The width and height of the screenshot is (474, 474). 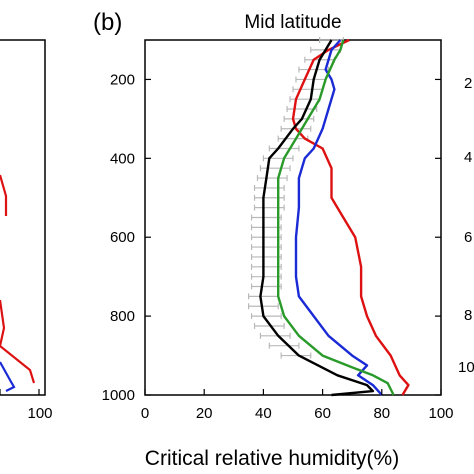 I want to click on panel-label: (b), so click(x=107, y=22).